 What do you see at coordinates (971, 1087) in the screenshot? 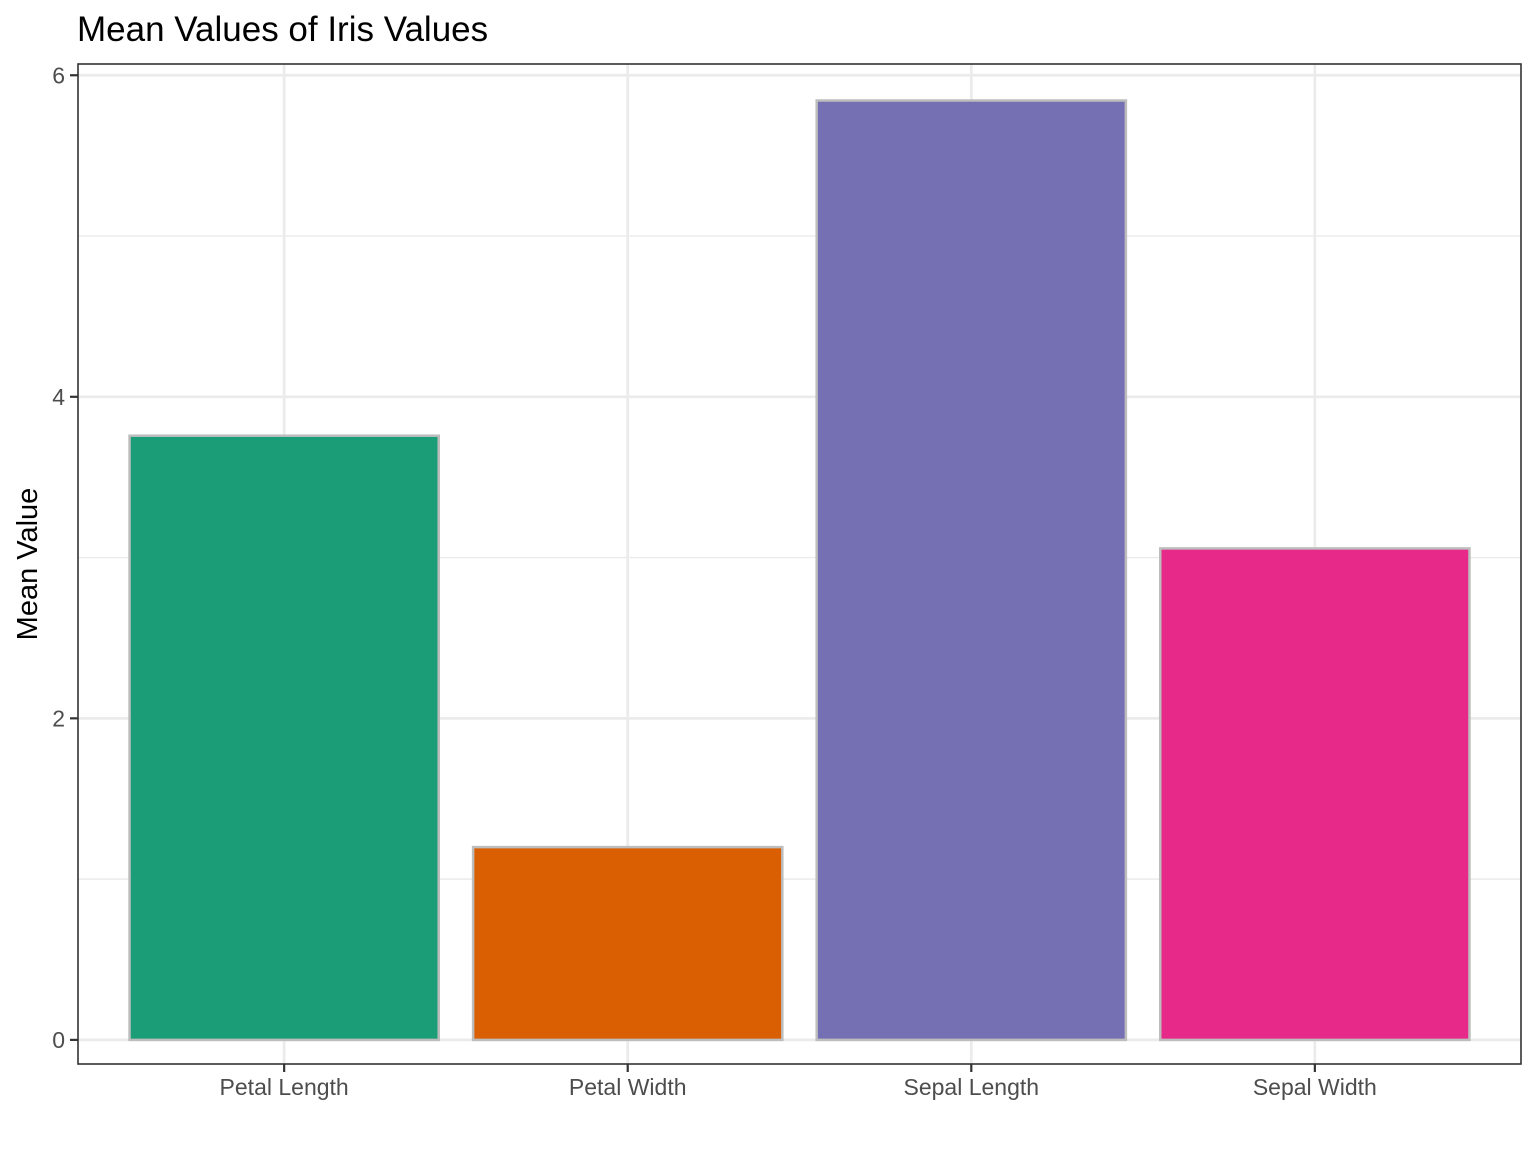
I see `x-tick-label: Sepal Length` at bounding box center [971, 1087].